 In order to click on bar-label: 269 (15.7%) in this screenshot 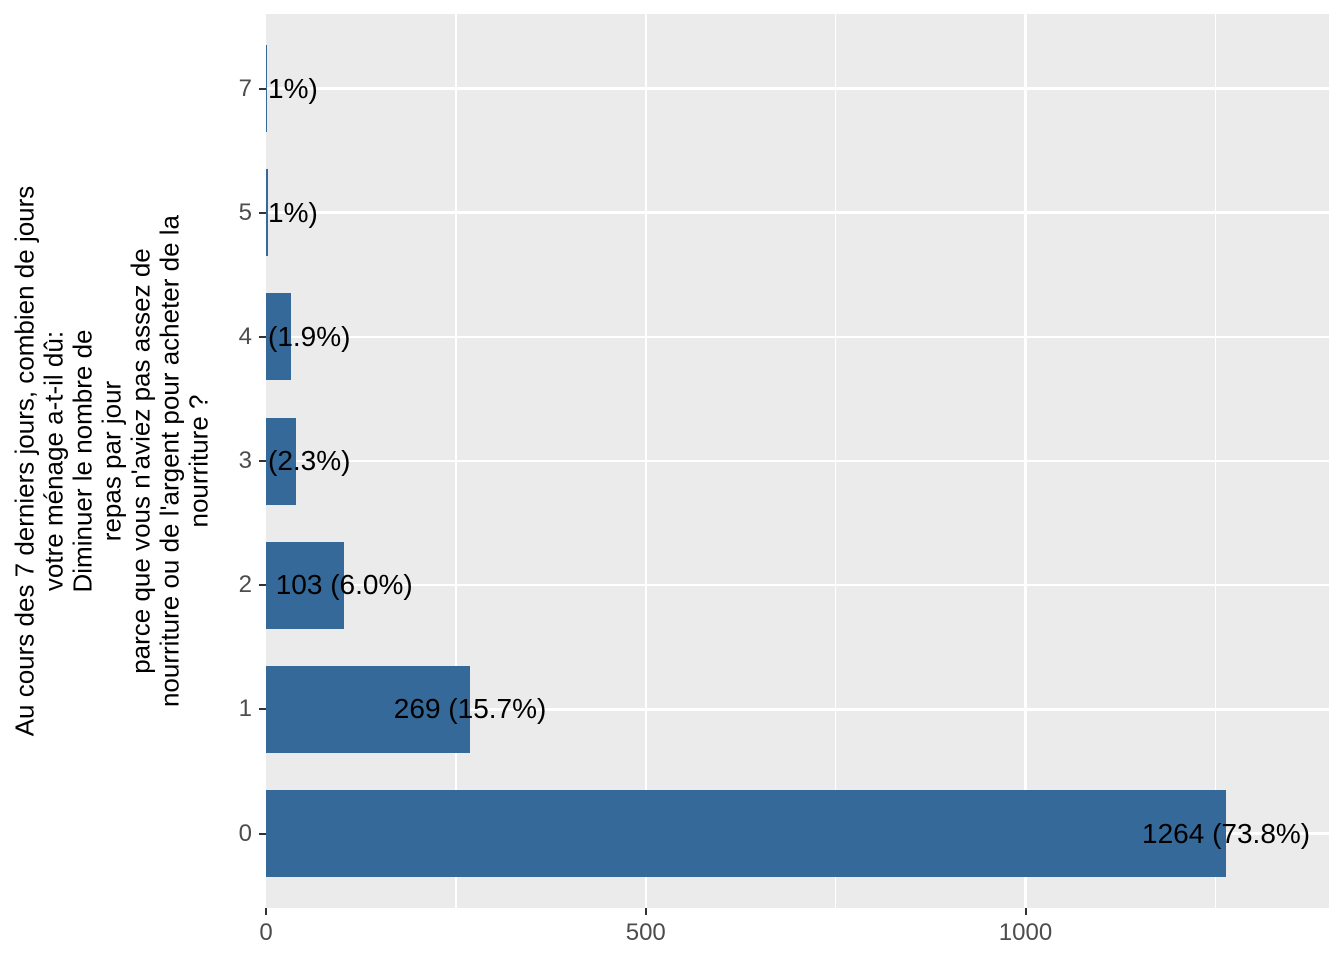, I will do `click(470, 709)`.